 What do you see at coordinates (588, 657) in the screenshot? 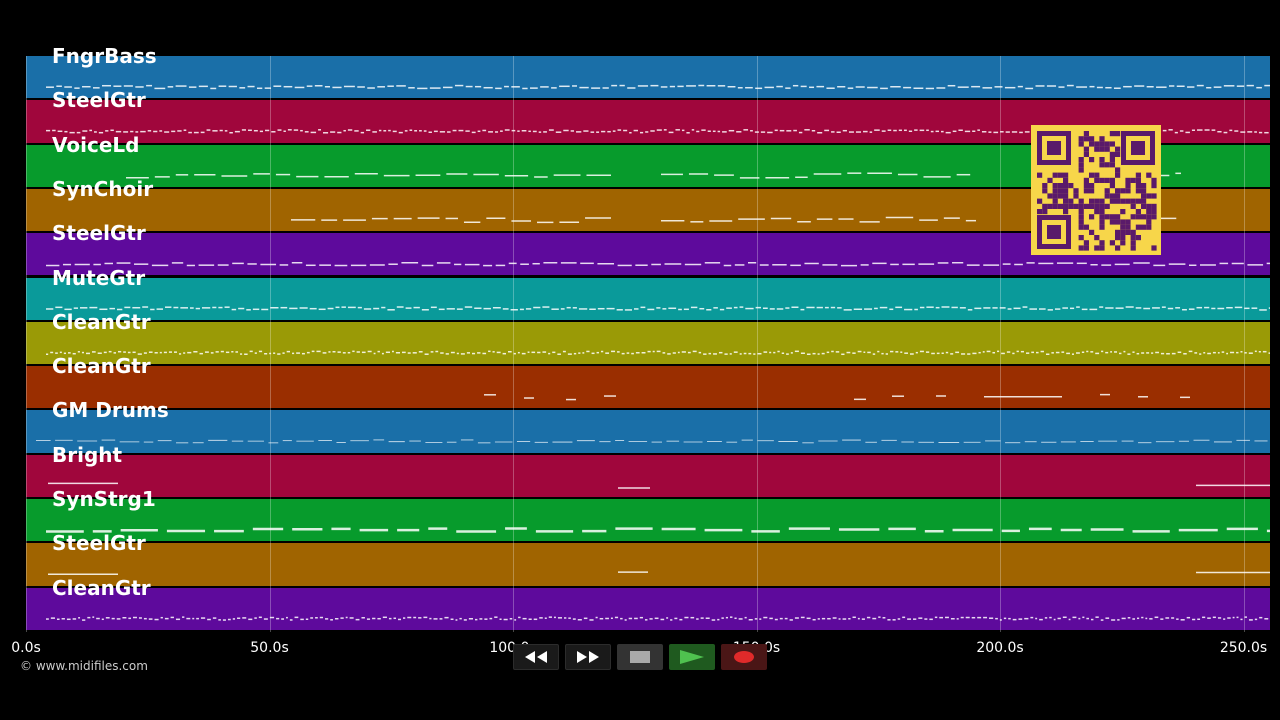
I see `fast-forward-button` at bounding box center [588, 657].